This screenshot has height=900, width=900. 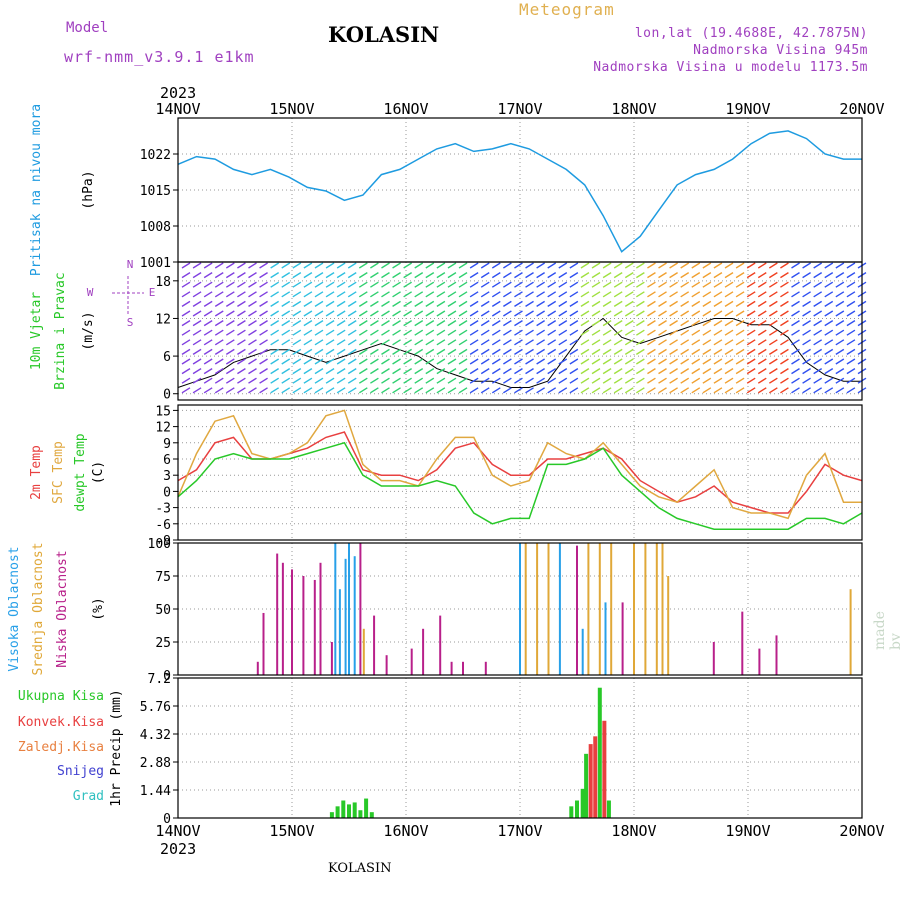 What do you see at coordinates (88, 330) in the screenshot?
I see `y-axis-label: (m/s)` at bounding box center [88, 330].